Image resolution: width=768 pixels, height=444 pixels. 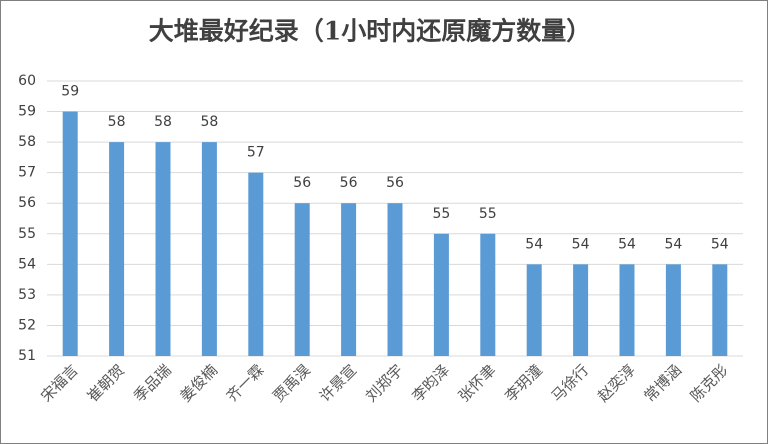 I want to click on y-tick-label: 57, so click(x=27, y=173).